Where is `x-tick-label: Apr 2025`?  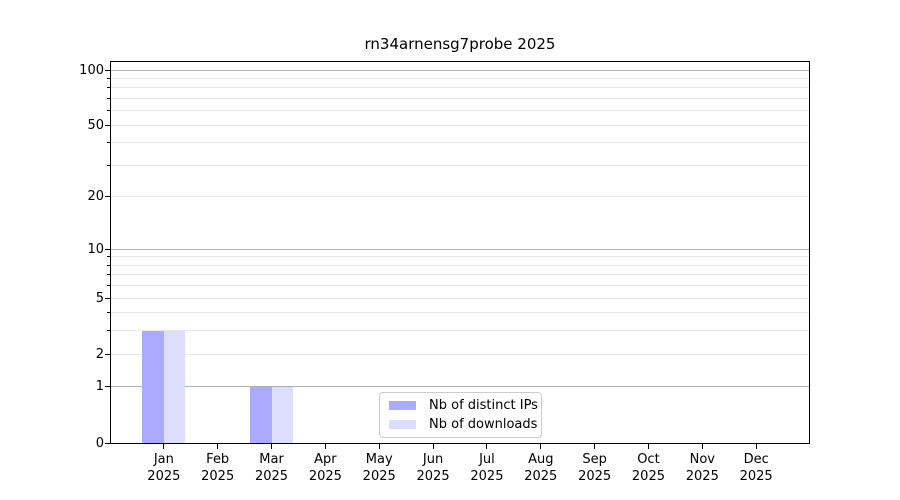
x-tick-label: Apr 2025 is located at coordinates (325, 468).